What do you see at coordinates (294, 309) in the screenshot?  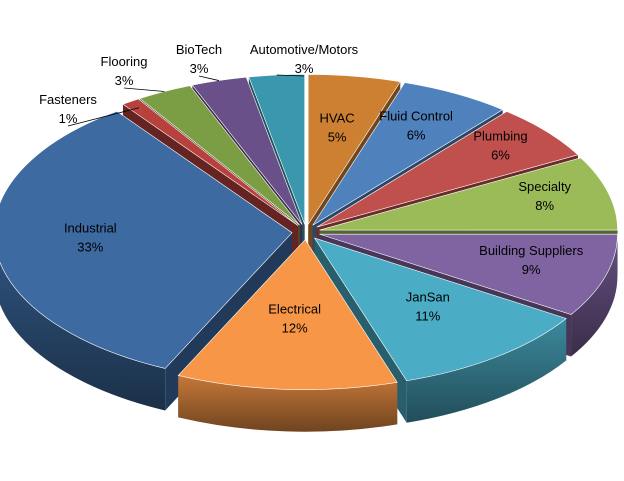 I see `slice-label-electrical: Electrical` at bounding box center [294, 309].